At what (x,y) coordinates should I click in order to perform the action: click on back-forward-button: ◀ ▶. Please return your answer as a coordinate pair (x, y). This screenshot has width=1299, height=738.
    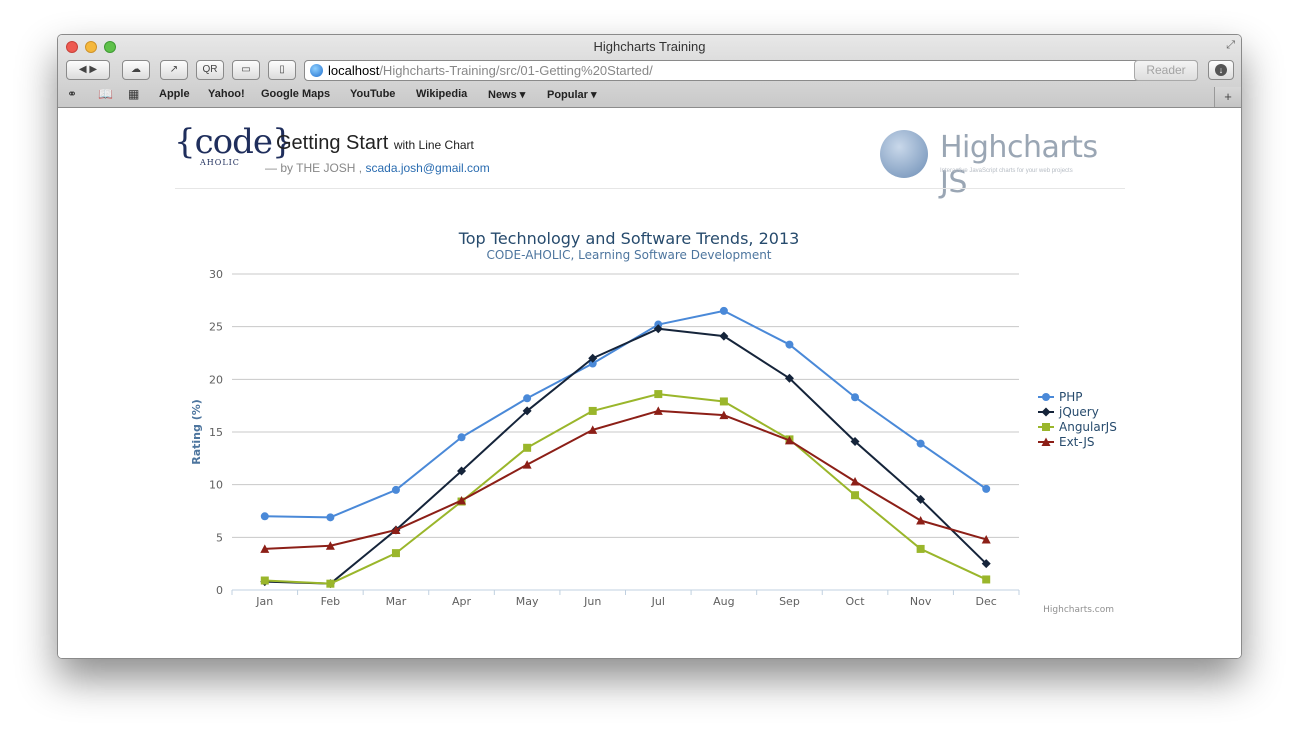
    Looking at the image, I should click on (88, 70).